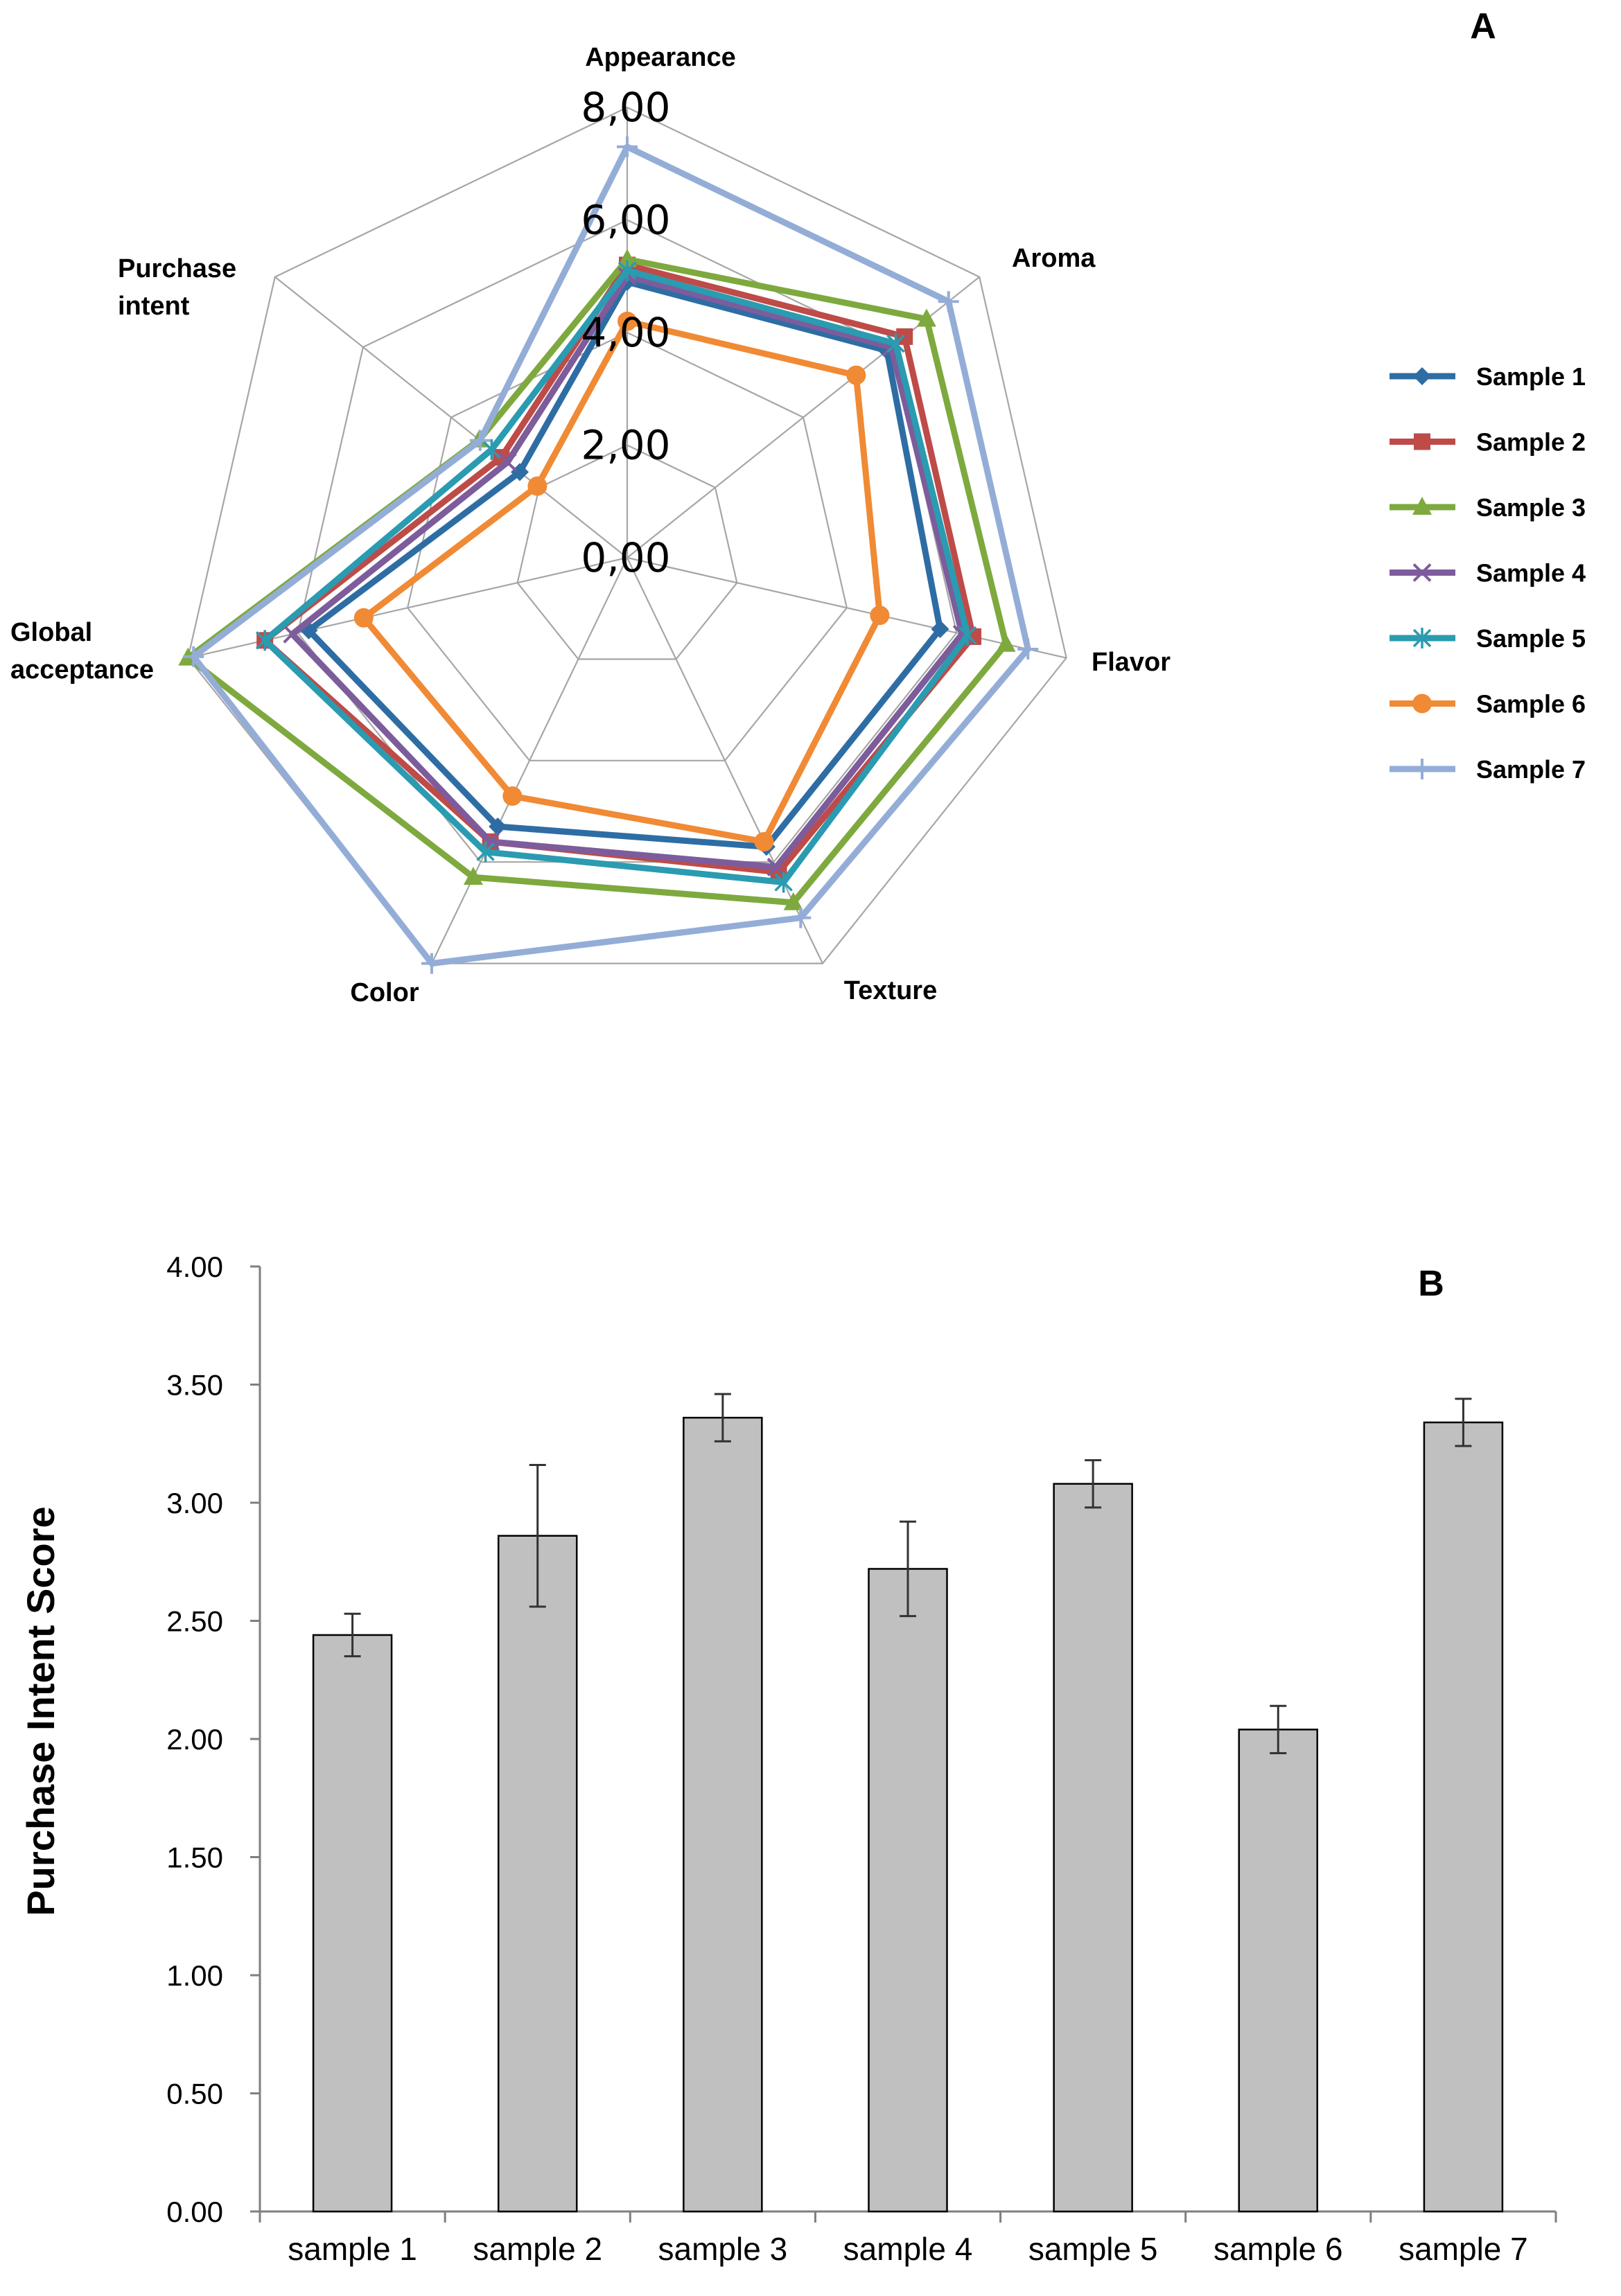  I want to click on radar-point-sample-7-color, so click(431, 963).